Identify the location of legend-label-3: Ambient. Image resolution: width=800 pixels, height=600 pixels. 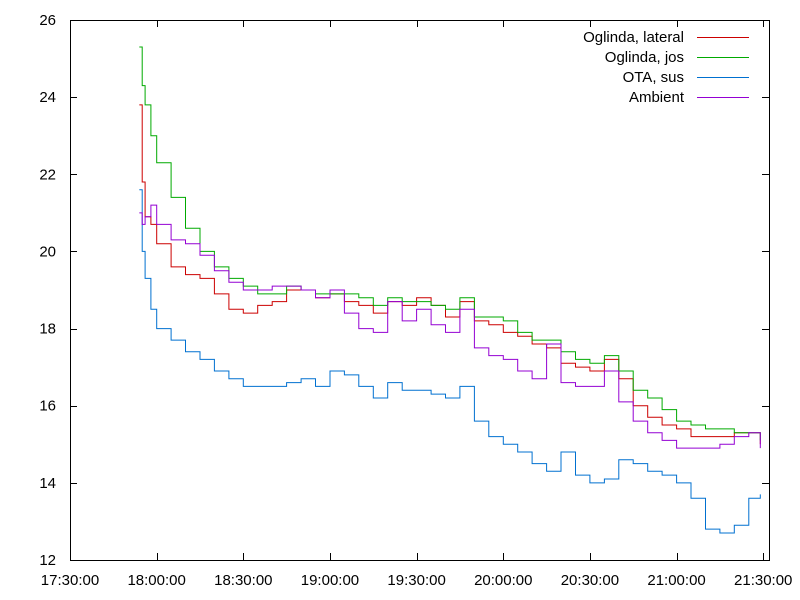
(657, 97).